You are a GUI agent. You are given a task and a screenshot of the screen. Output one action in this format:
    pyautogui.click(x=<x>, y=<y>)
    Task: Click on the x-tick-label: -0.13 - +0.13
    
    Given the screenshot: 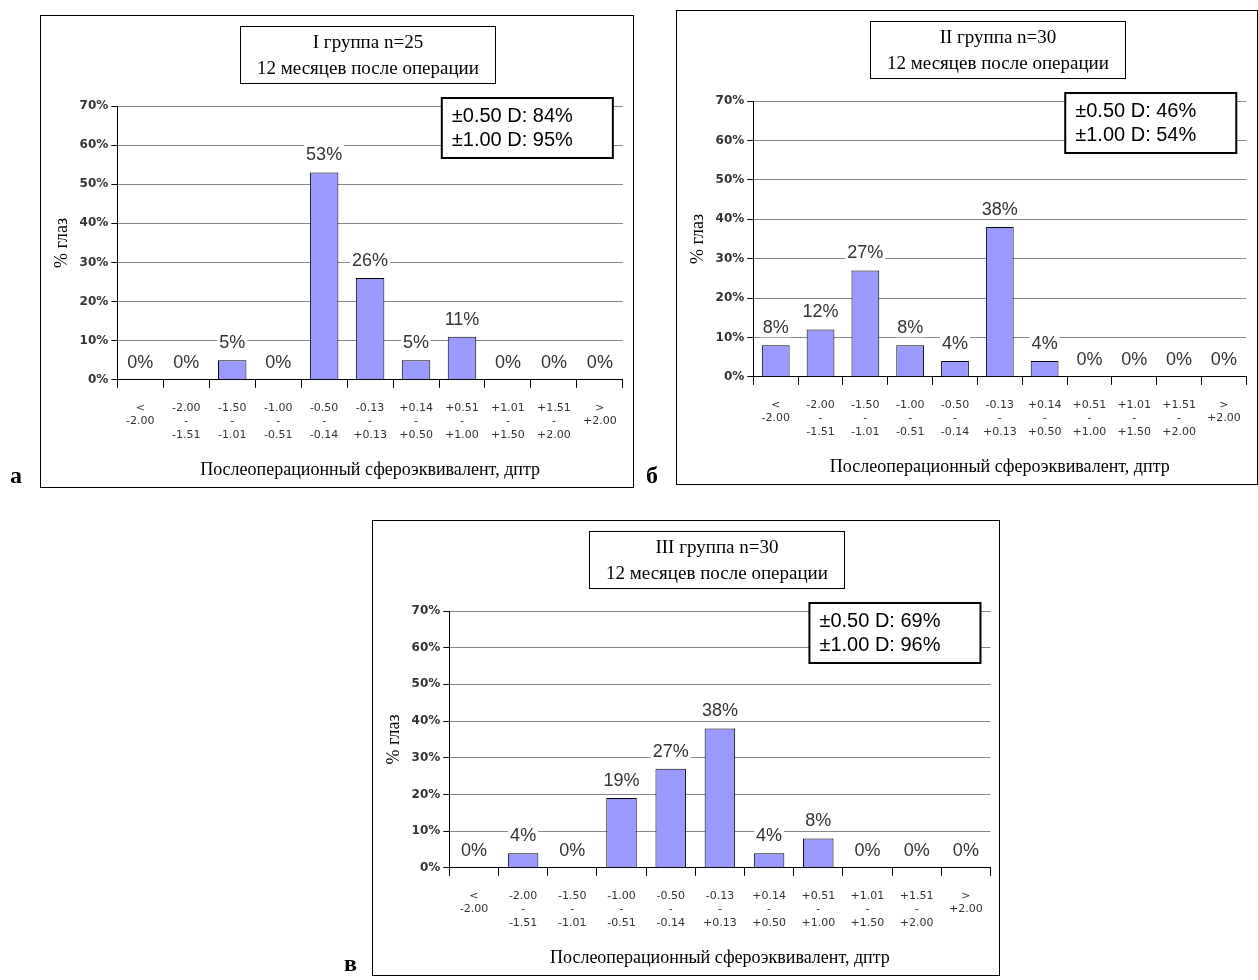 What is the action you would take?
    pyautogui.click(x=720, y=909)
    